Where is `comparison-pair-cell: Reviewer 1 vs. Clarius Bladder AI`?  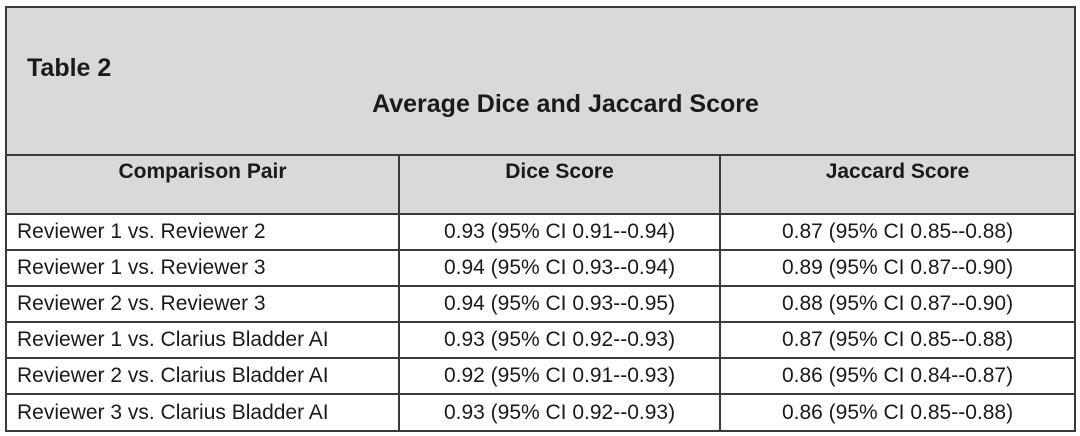
comparison-pair-cell: Reviewer 1 vs. Clarius Bladder AI is located at coordinates (203, 340).